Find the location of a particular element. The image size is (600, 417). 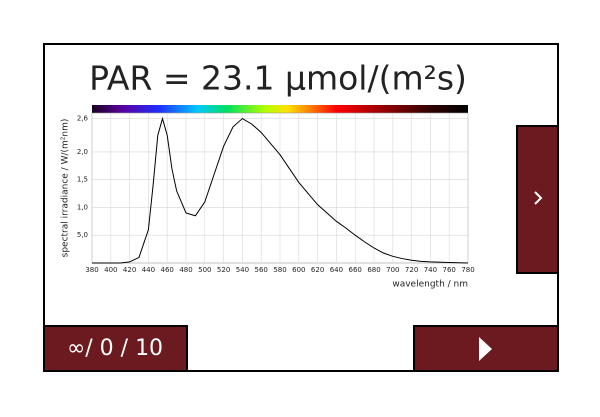

y-tick-label: 1,5 is located at coordinates (82, 180).